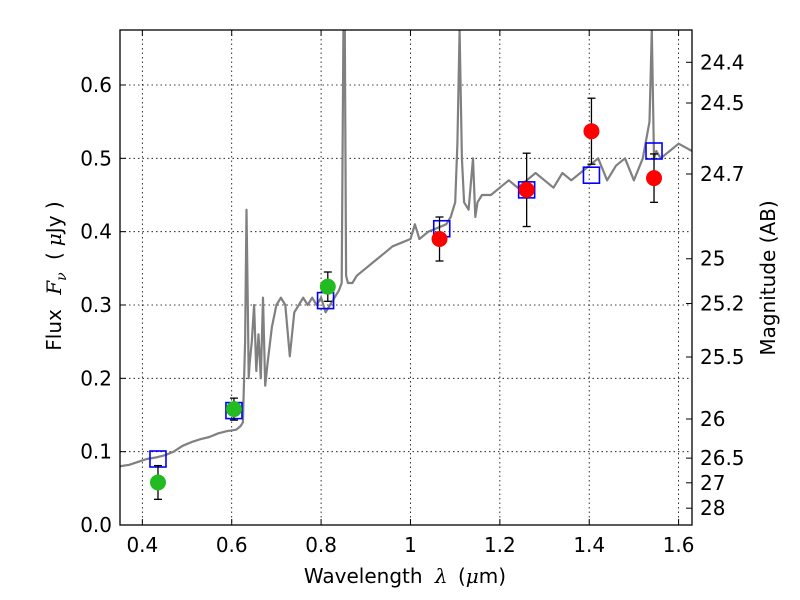  Describe the element at coordinates (441, 576) in the screenshot. I see `x-axis-label-symbol: λ` at that location.